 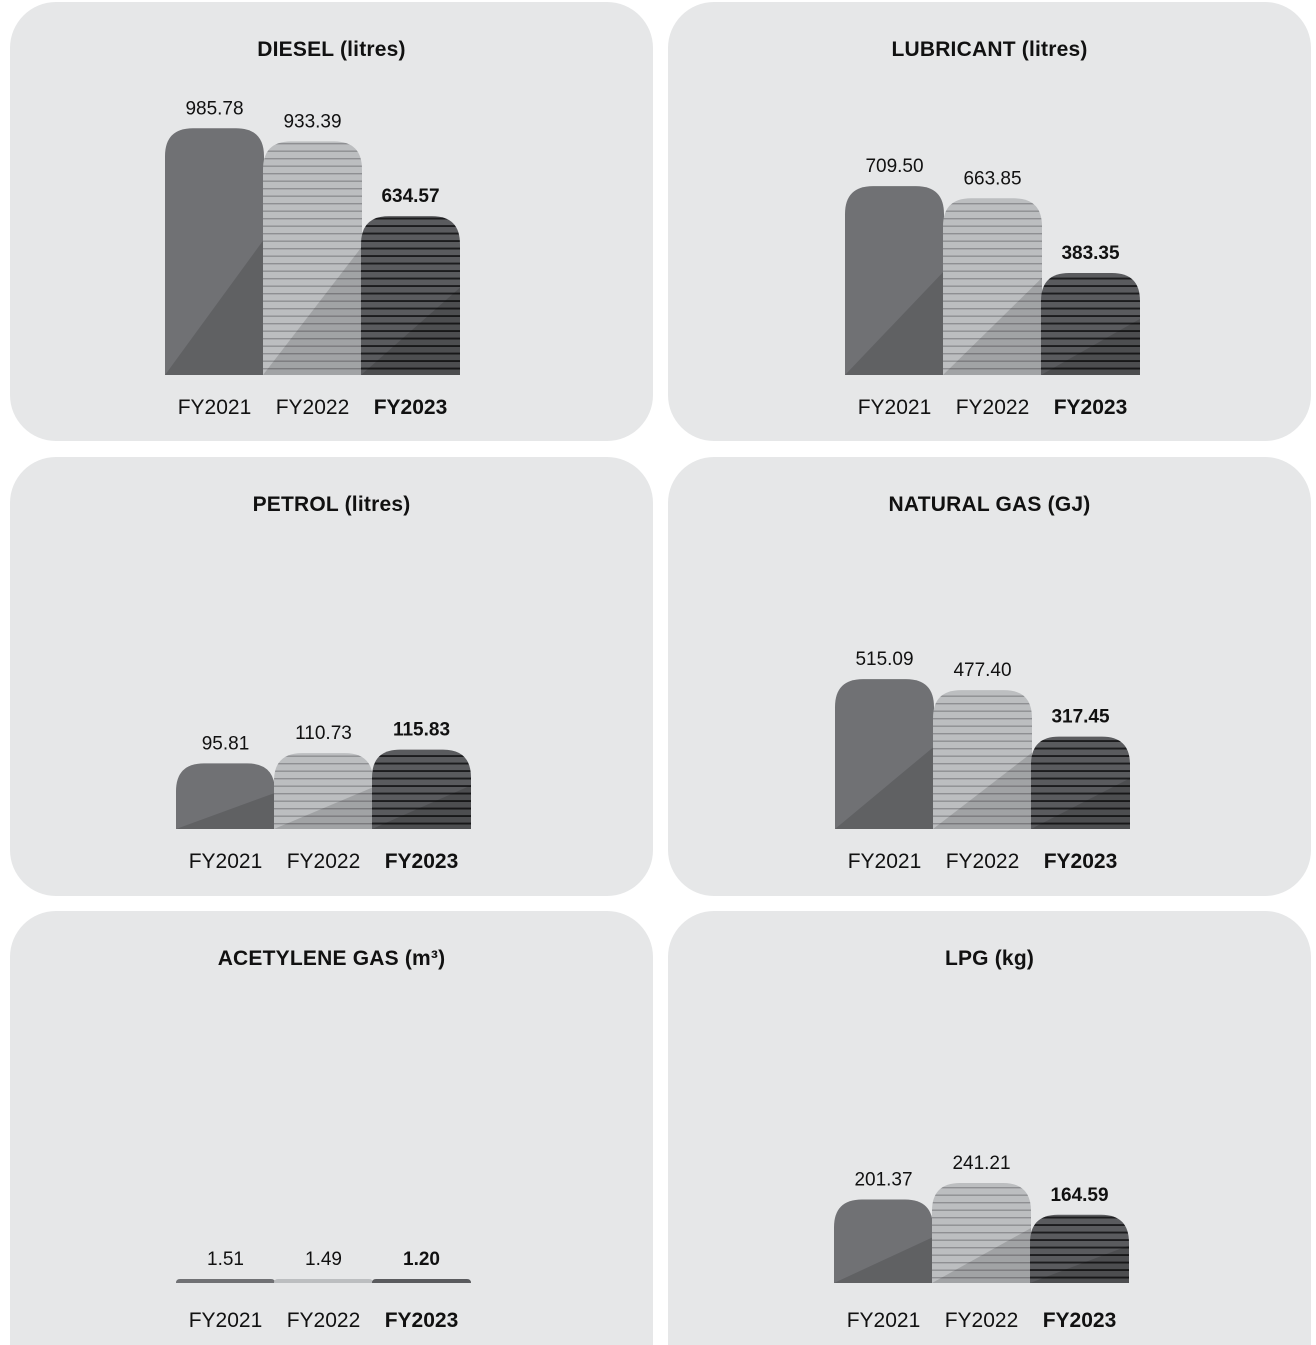 What do you see at coordinates (989, 504) in the screenshot?
I see `chart-title: NATURAL GAS (GJ)` at bounding box center [989, 504].